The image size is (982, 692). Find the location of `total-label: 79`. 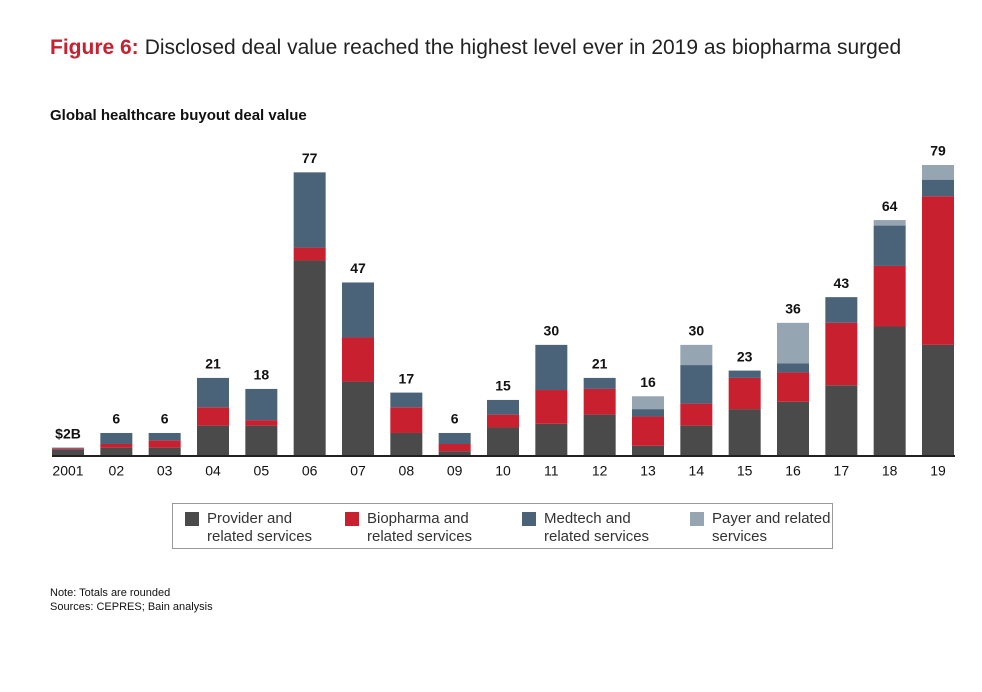

total-label: 79 is located at coordinates (938, 151).